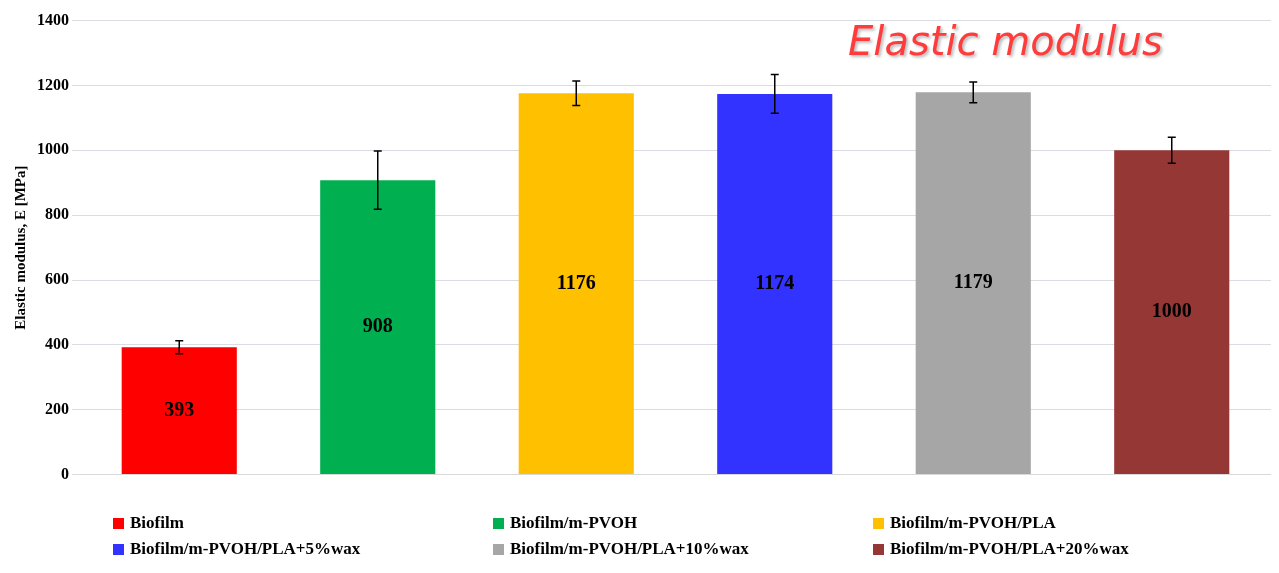 This screenshot has width=1279, height=573. I want to click on y-tick-label: 1400, so click(53, 19).